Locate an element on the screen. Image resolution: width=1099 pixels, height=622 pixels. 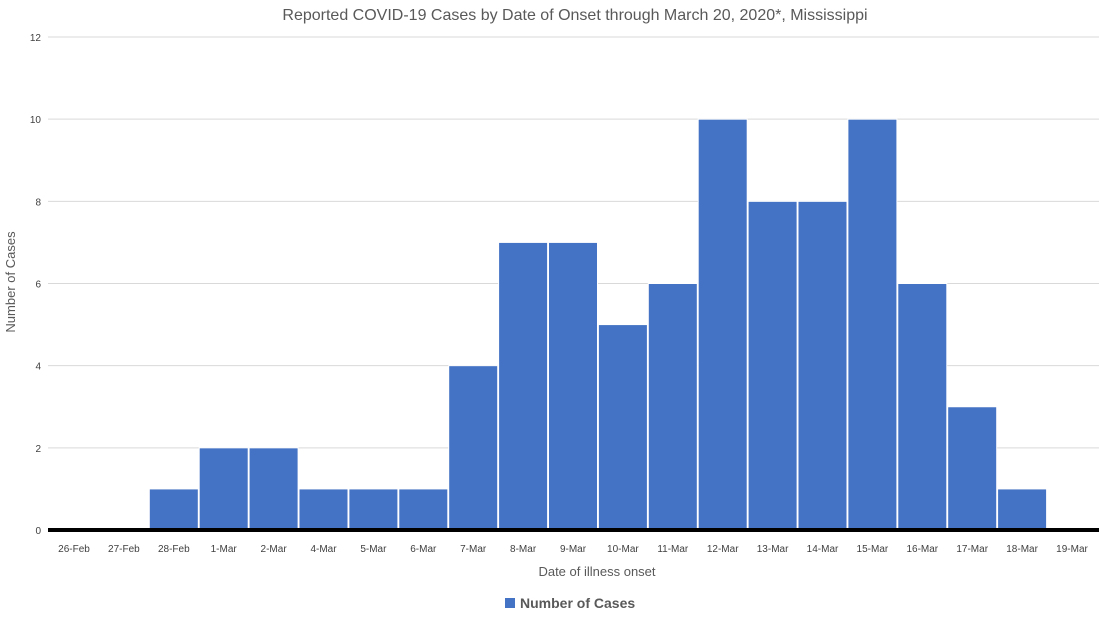
bar-8-Mar is located at coordinates (523, 386).